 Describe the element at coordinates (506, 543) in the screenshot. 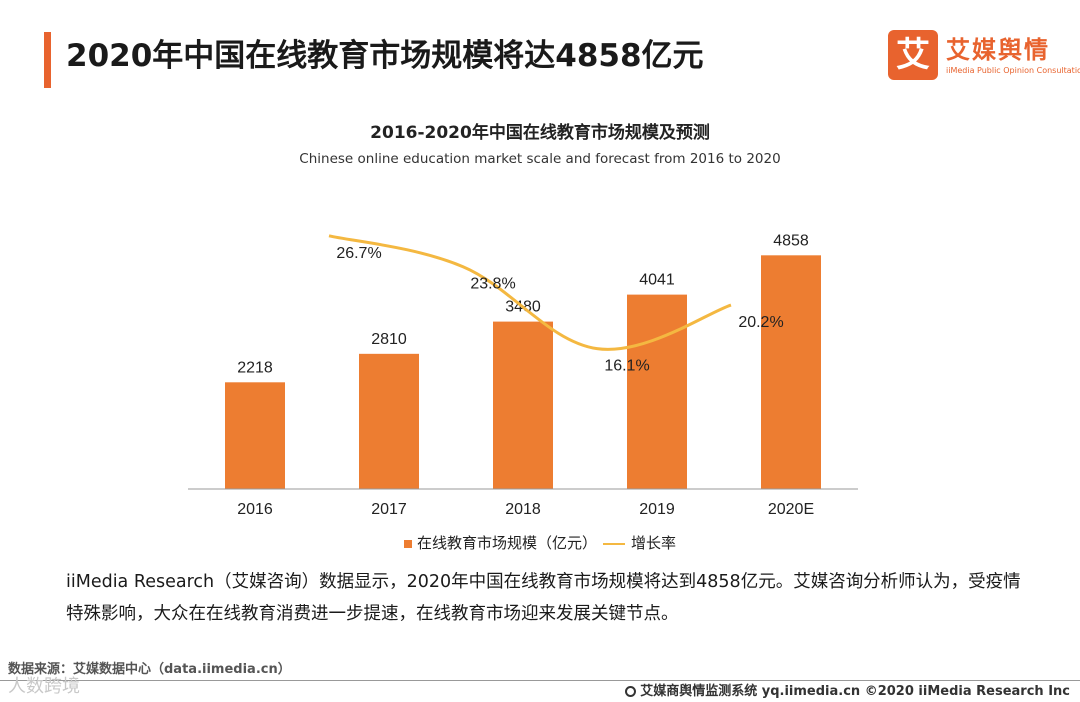

I see `legend-bar-label: 在线教育市场规模（亿元）` at that location.